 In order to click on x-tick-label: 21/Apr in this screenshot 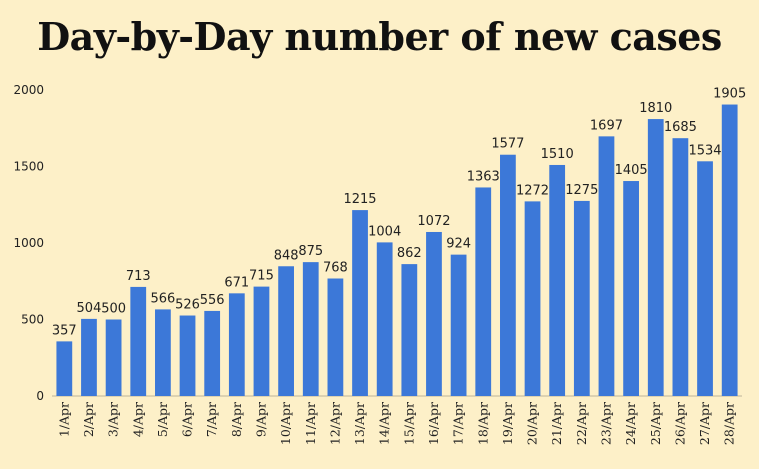, I will do `click(556, 423)`.